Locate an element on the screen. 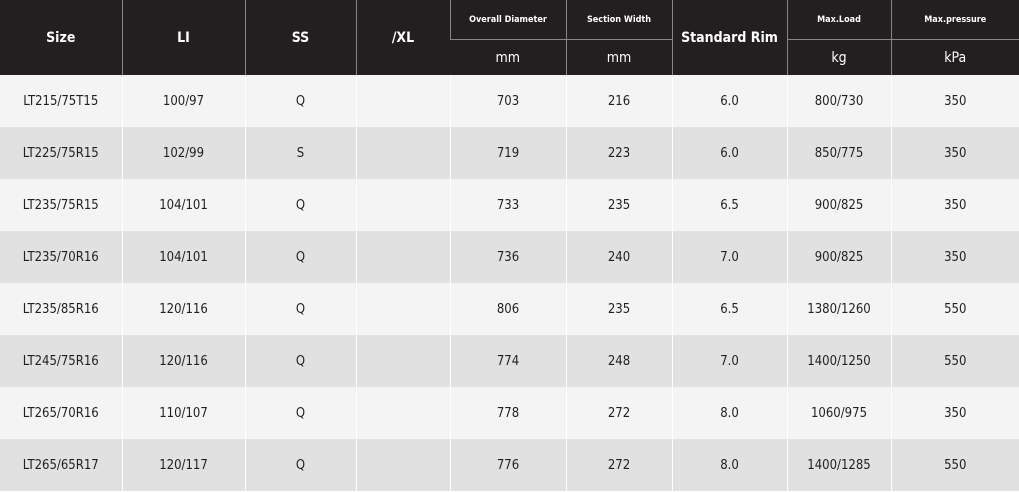 The width and height of the screenshot is (1019, 492). table-cell: 1400/1285 is located at coordinates (838, 465).